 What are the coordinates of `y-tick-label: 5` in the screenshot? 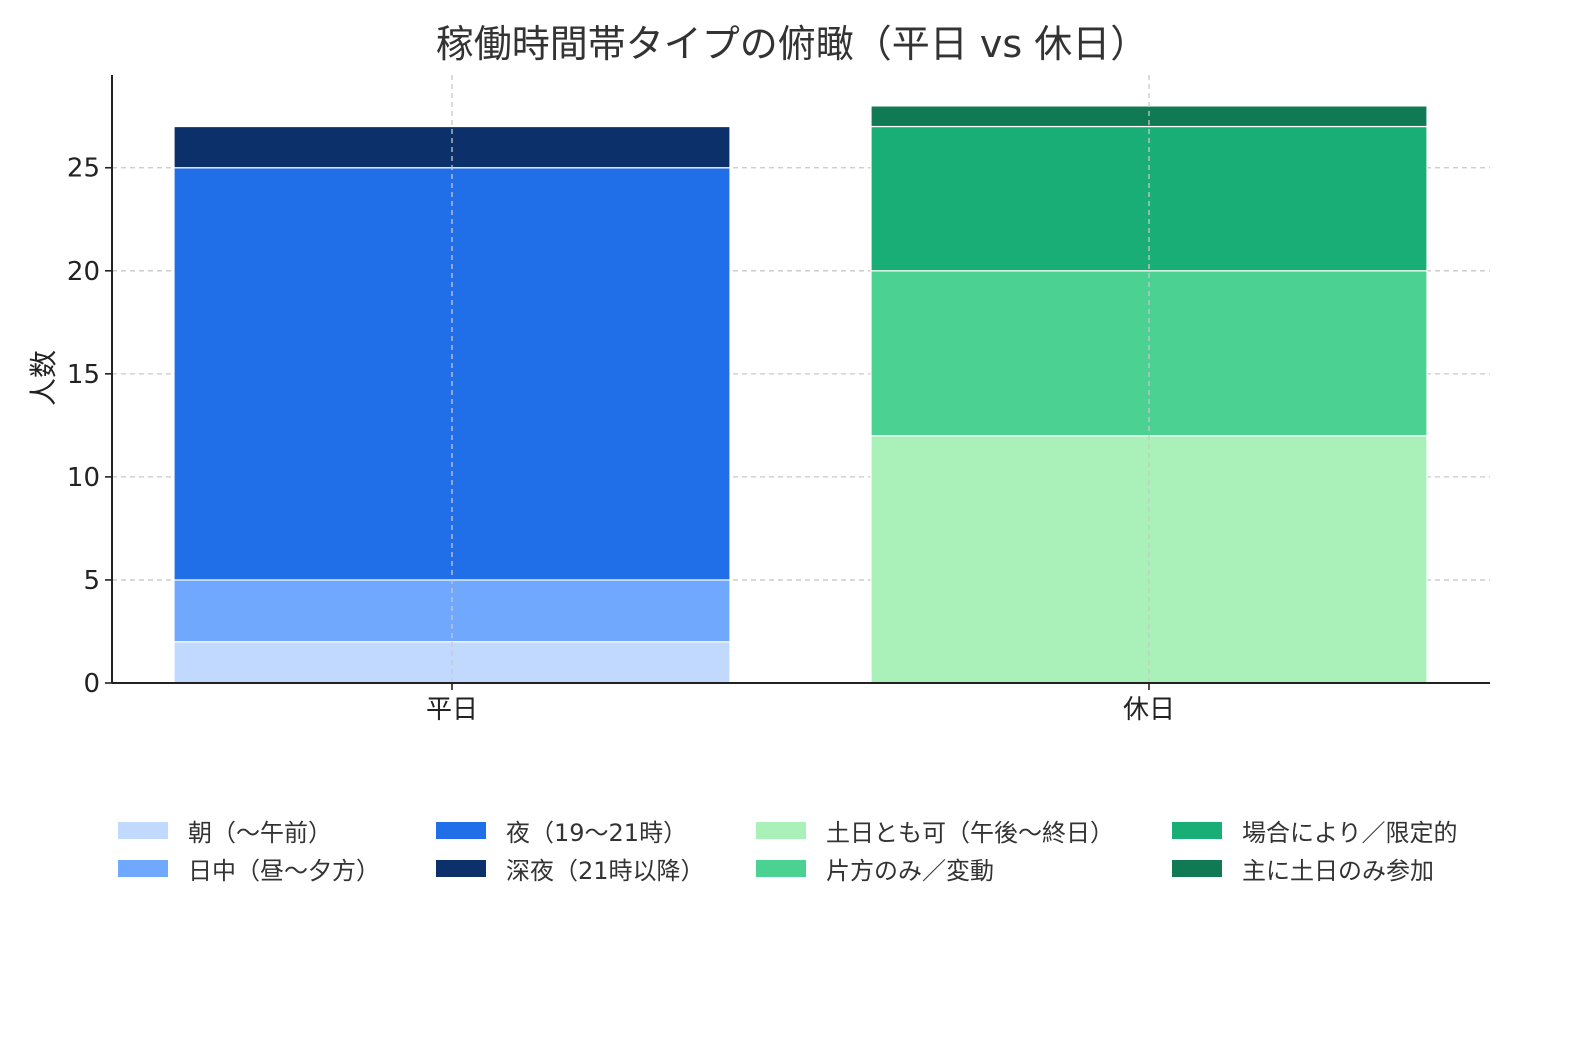 It's located at (91, 581).